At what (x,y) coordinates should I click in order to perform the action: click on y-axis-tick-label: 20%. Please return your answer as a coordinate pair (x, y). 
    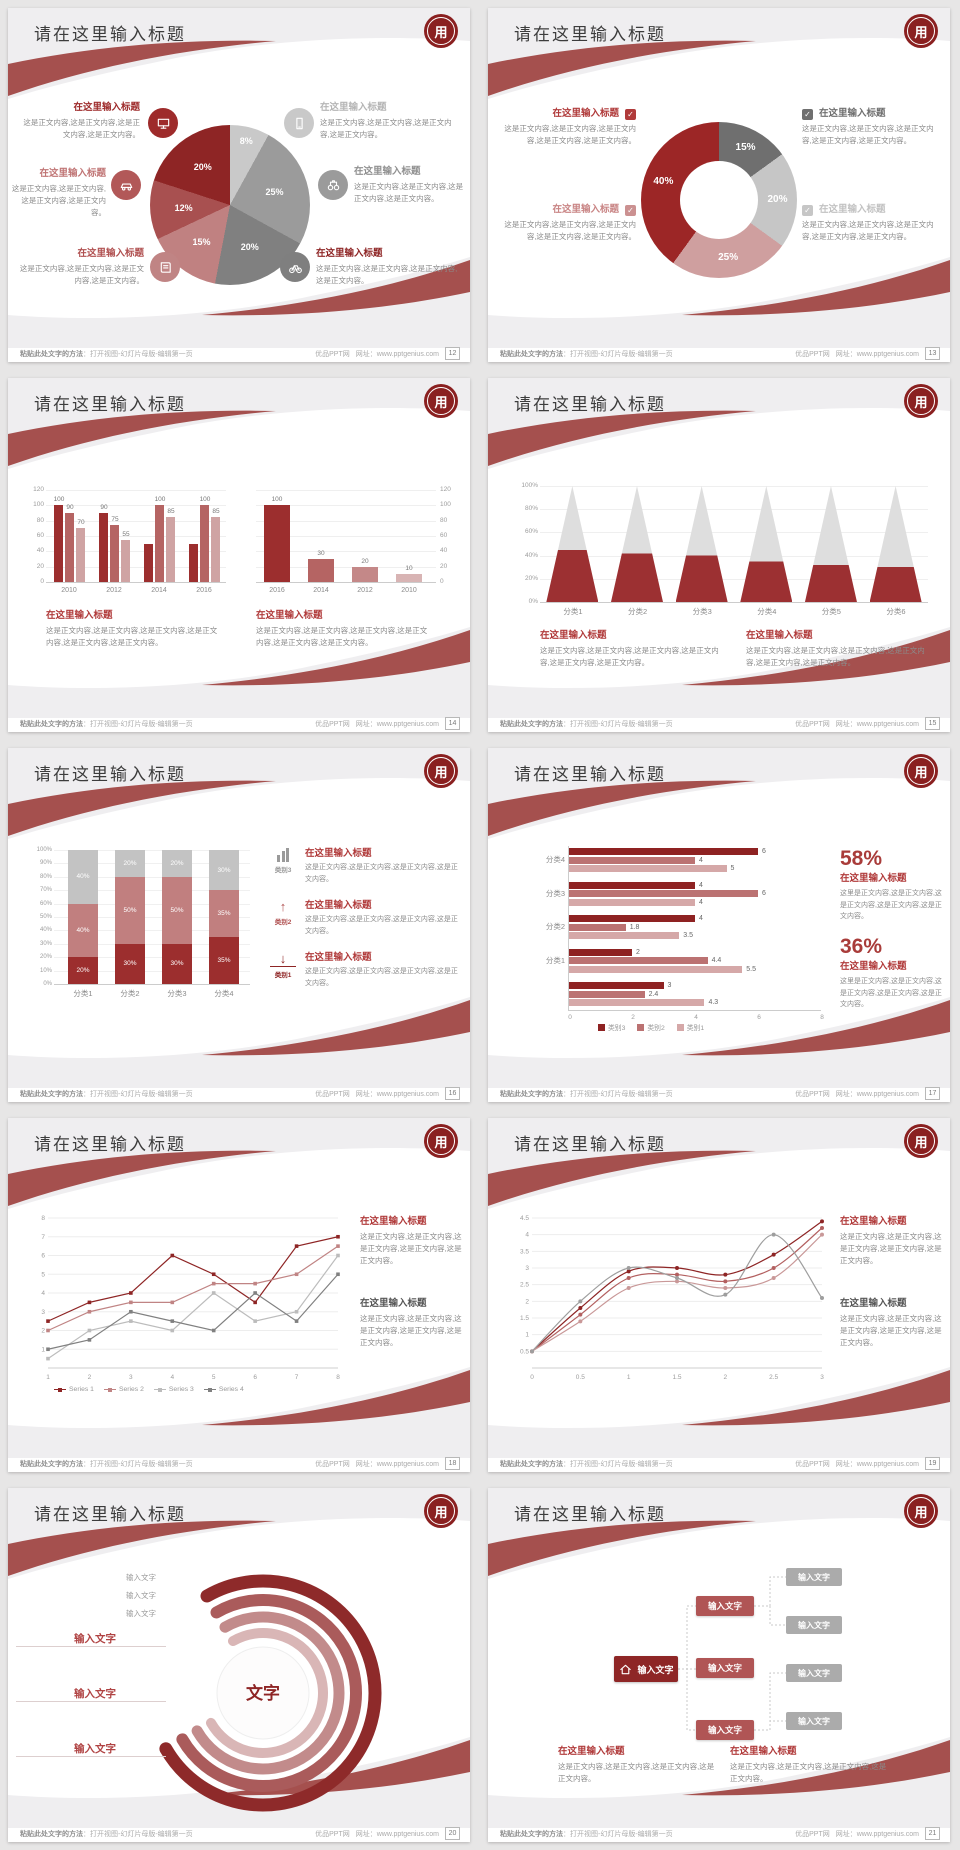
    Looking at the image, I should click on (531, 578).